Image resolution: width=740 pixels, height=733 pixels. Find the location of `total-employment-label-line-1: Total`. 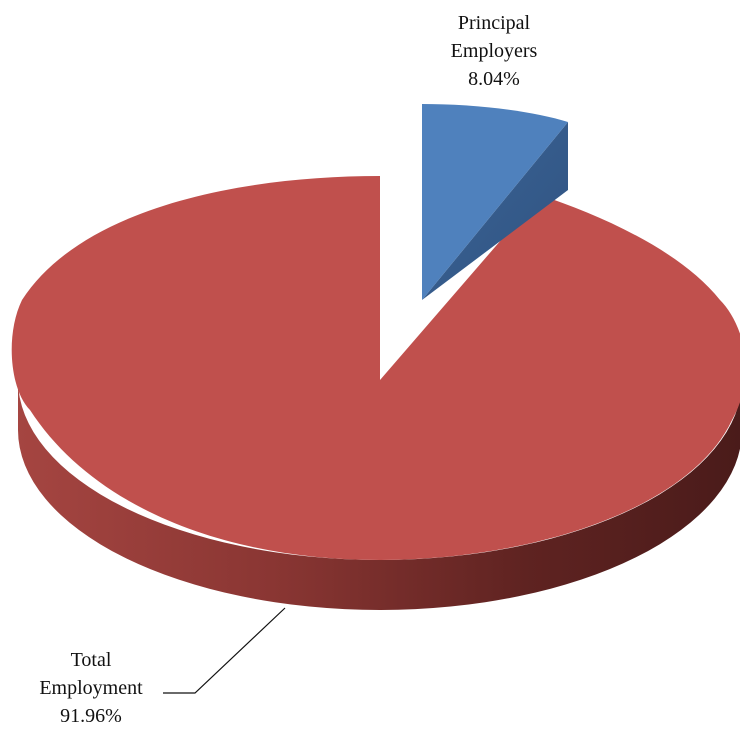

total-employment-label-line-1: Total is located at coordinates (91, 660).